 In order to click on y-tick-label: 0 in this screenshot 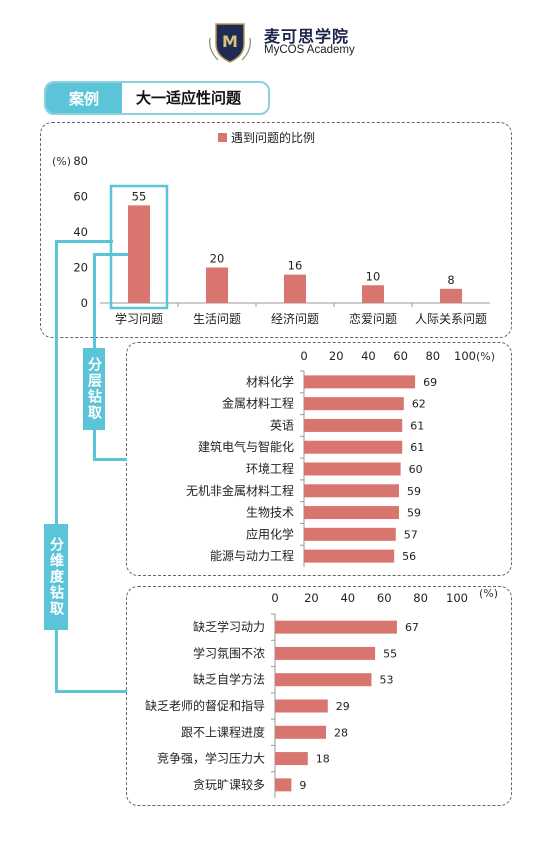, I will do `click(84, 303)`.